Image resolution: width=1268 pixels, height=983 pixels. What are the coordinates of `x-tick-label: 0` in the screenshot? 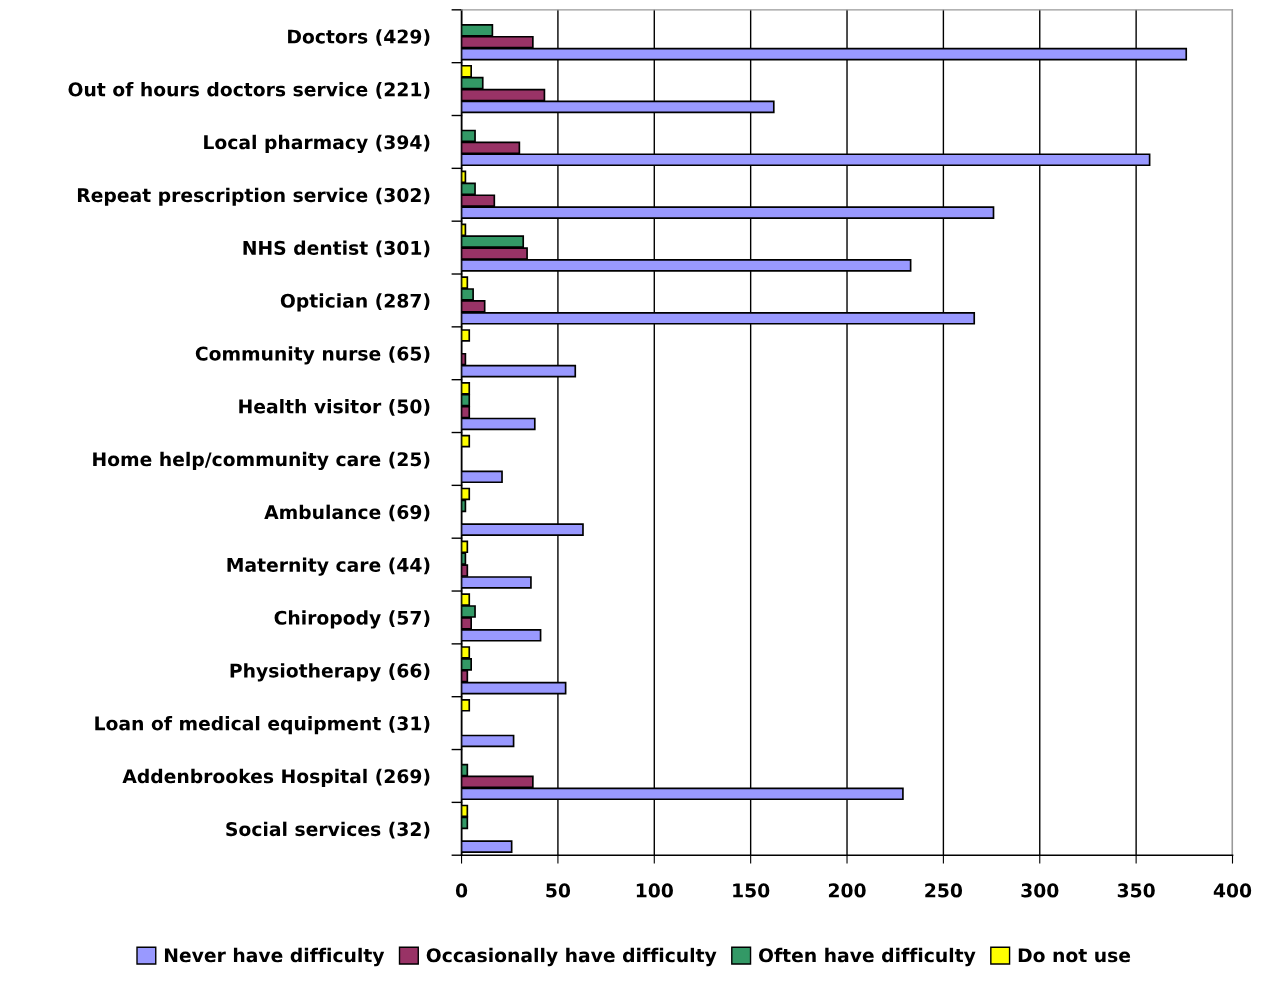 It's located at (461, 890).